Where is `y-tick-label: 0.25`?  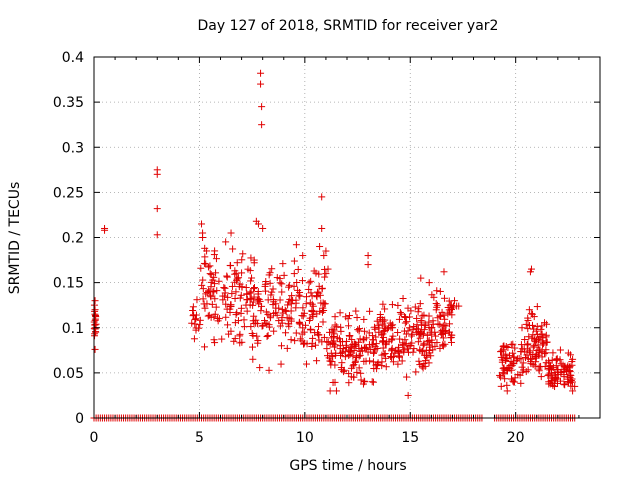
y-tick-label: 0.25 is located at coordinates (68, 193).